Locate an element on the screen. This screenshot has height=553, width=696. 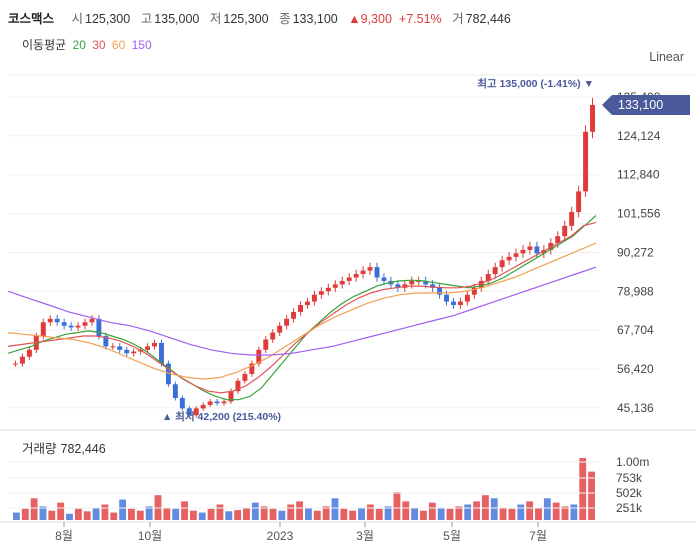
y-tick-label: 112,840 is located at coordinates (638, 175).